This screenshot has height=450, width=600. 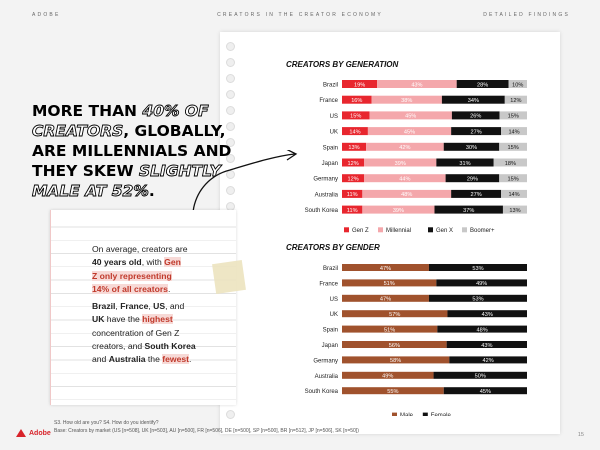 What do you see at coordinates (151, 191) in the screenshot?
I see `headline-text: .` at bounding box center [151, 191].